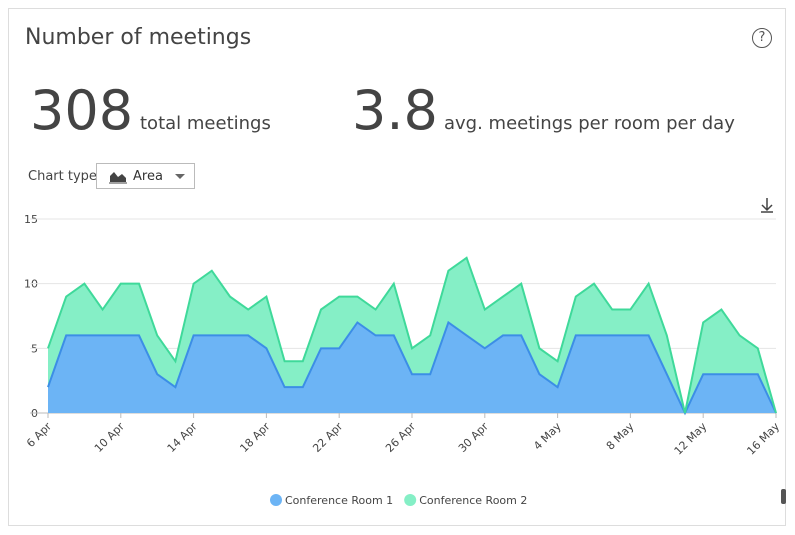 The image size is (795, 535). I want to click on x-tick-label: 14 Apr, so click(182, 437).